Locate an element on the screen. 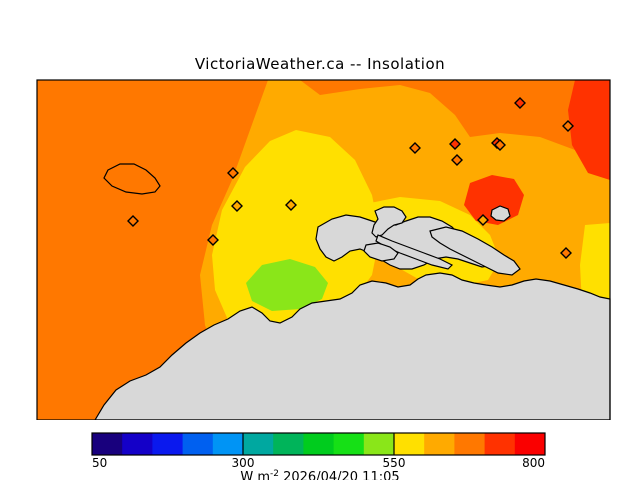 The height and width of the screenshot is (480, 640). colorbar-ticks: 50 300 550 800 is located at coordinates (318, 451).